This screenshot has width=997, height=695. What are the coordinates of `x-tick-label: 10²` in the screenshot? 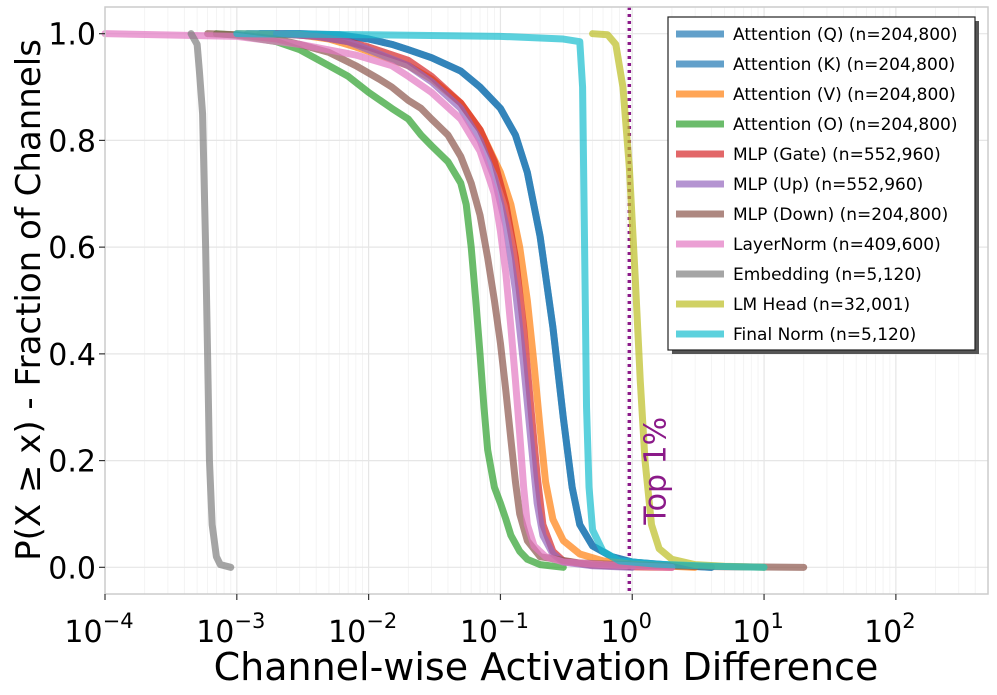 It's located at (890, 629).